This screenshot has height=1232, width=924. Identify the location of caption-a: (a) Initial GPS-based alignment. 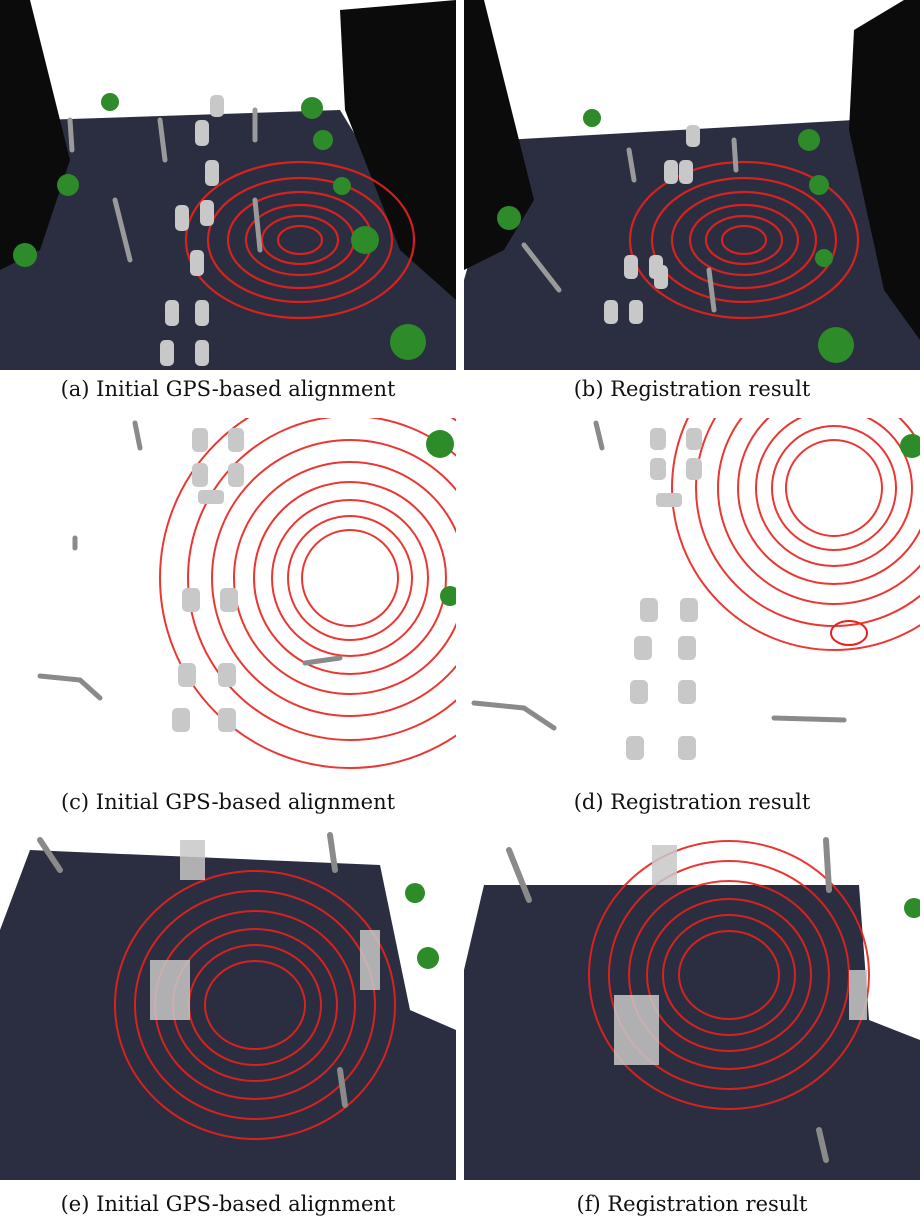
(228, 389).